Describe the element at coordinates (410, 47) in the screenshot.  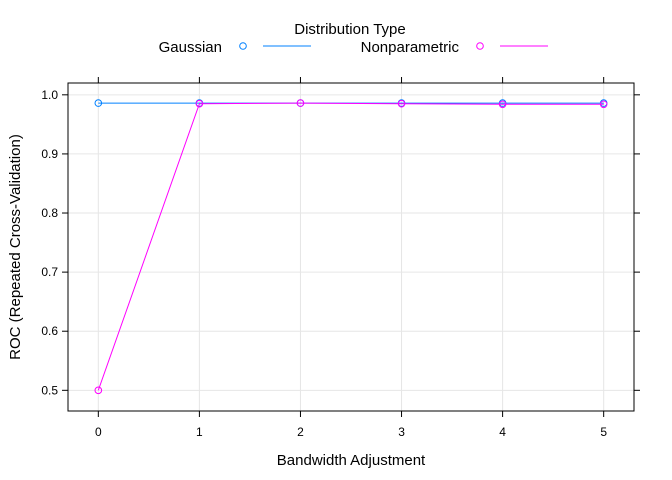
I see `legend-label-nonparametric: Nonparametric` at that location.